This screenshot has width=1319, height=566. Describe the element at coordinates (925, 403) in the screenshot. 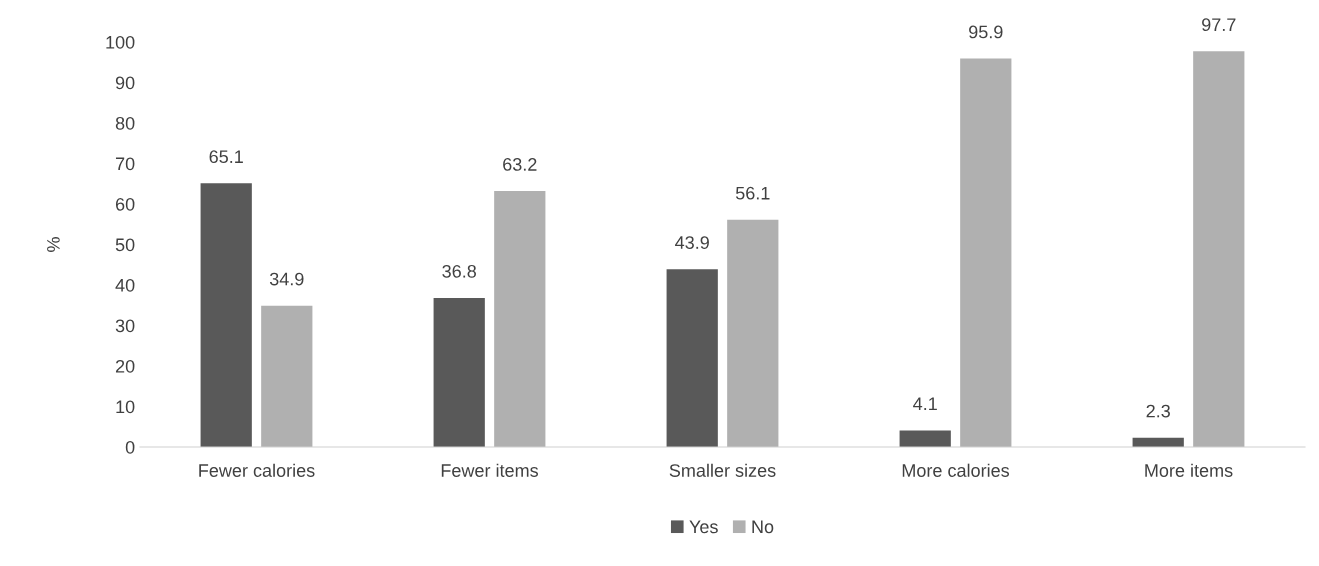

I see `data-label: 4.1` at that location.